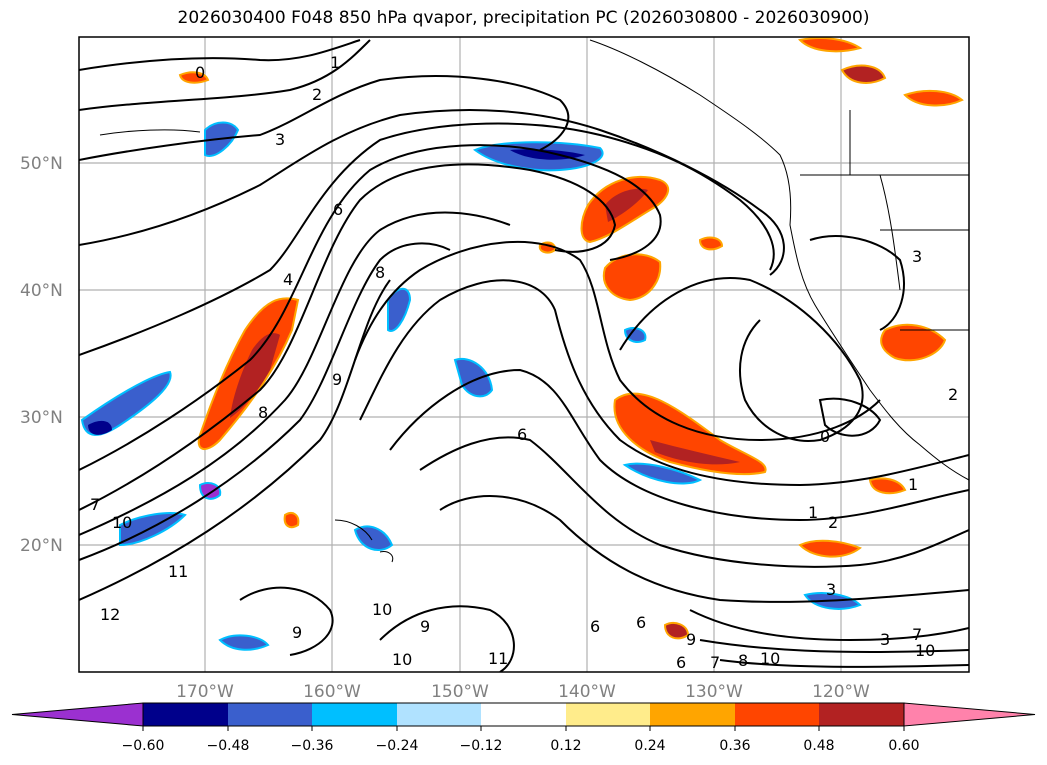 The height and width of the screenshot is (765, 1047). Describe the element at coordinates (228, 746) in the screenshot. I see `colorbar-tick-label: −0.48` at that location.